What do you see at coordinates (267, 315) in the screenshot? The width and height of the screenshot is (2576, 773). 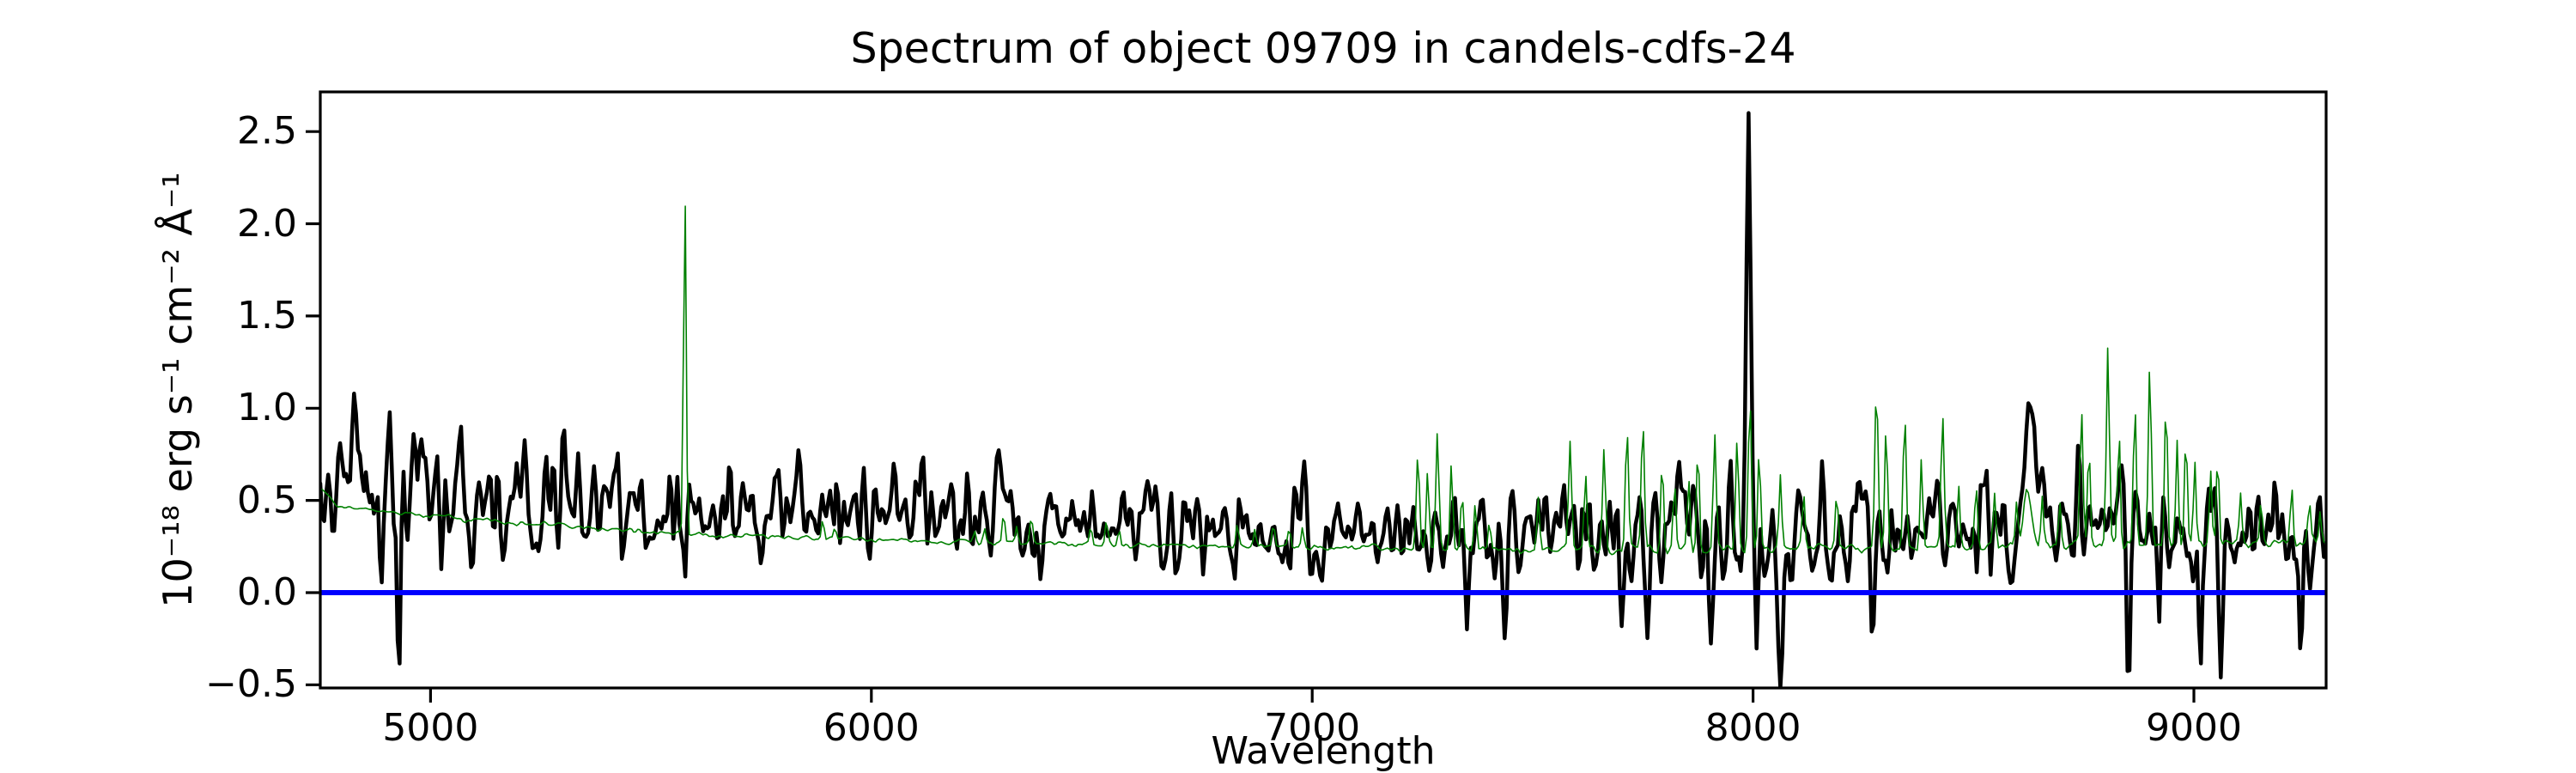 I see `y-tick-label: 1.5` at bounding box center [267, 315].